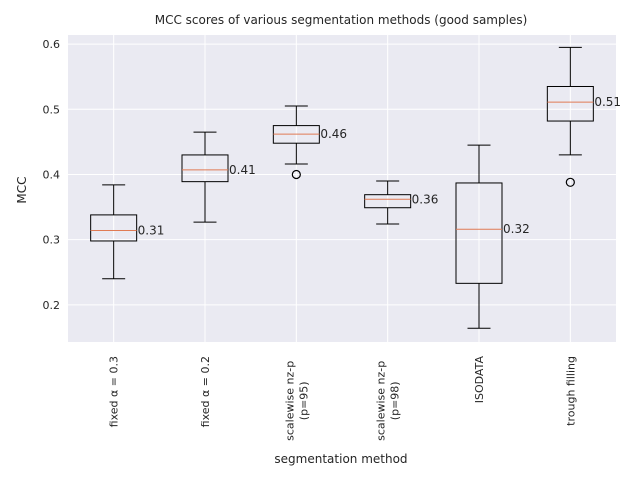 The height and width of the screenshot is (480, 640). I want to click on x-tick-label: fixed α = 0.2, so click(205, 391).